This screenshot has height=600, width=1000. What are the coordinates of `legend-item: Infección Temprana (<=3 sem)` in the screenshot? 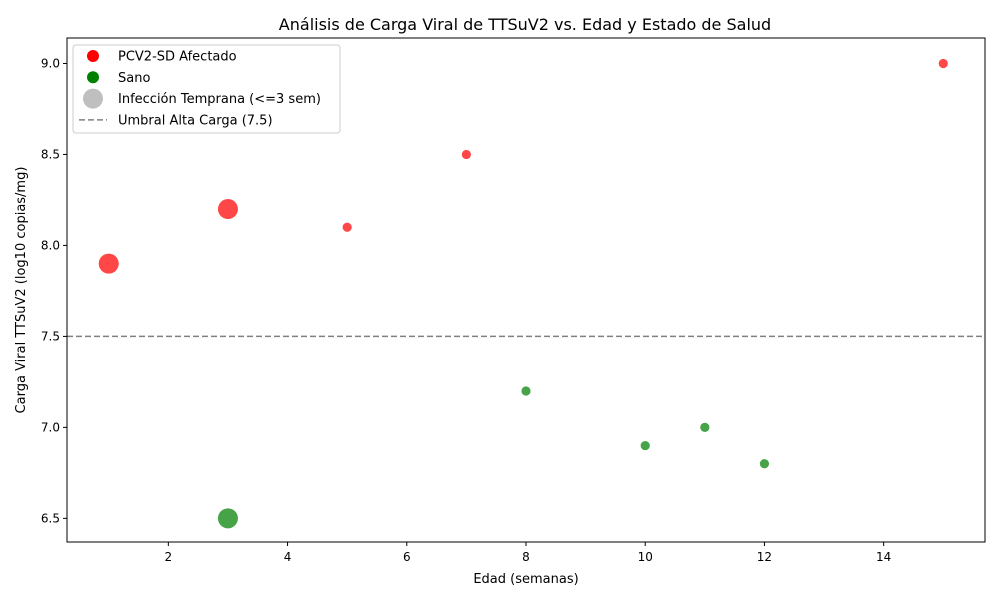 It's located at (202, 98).